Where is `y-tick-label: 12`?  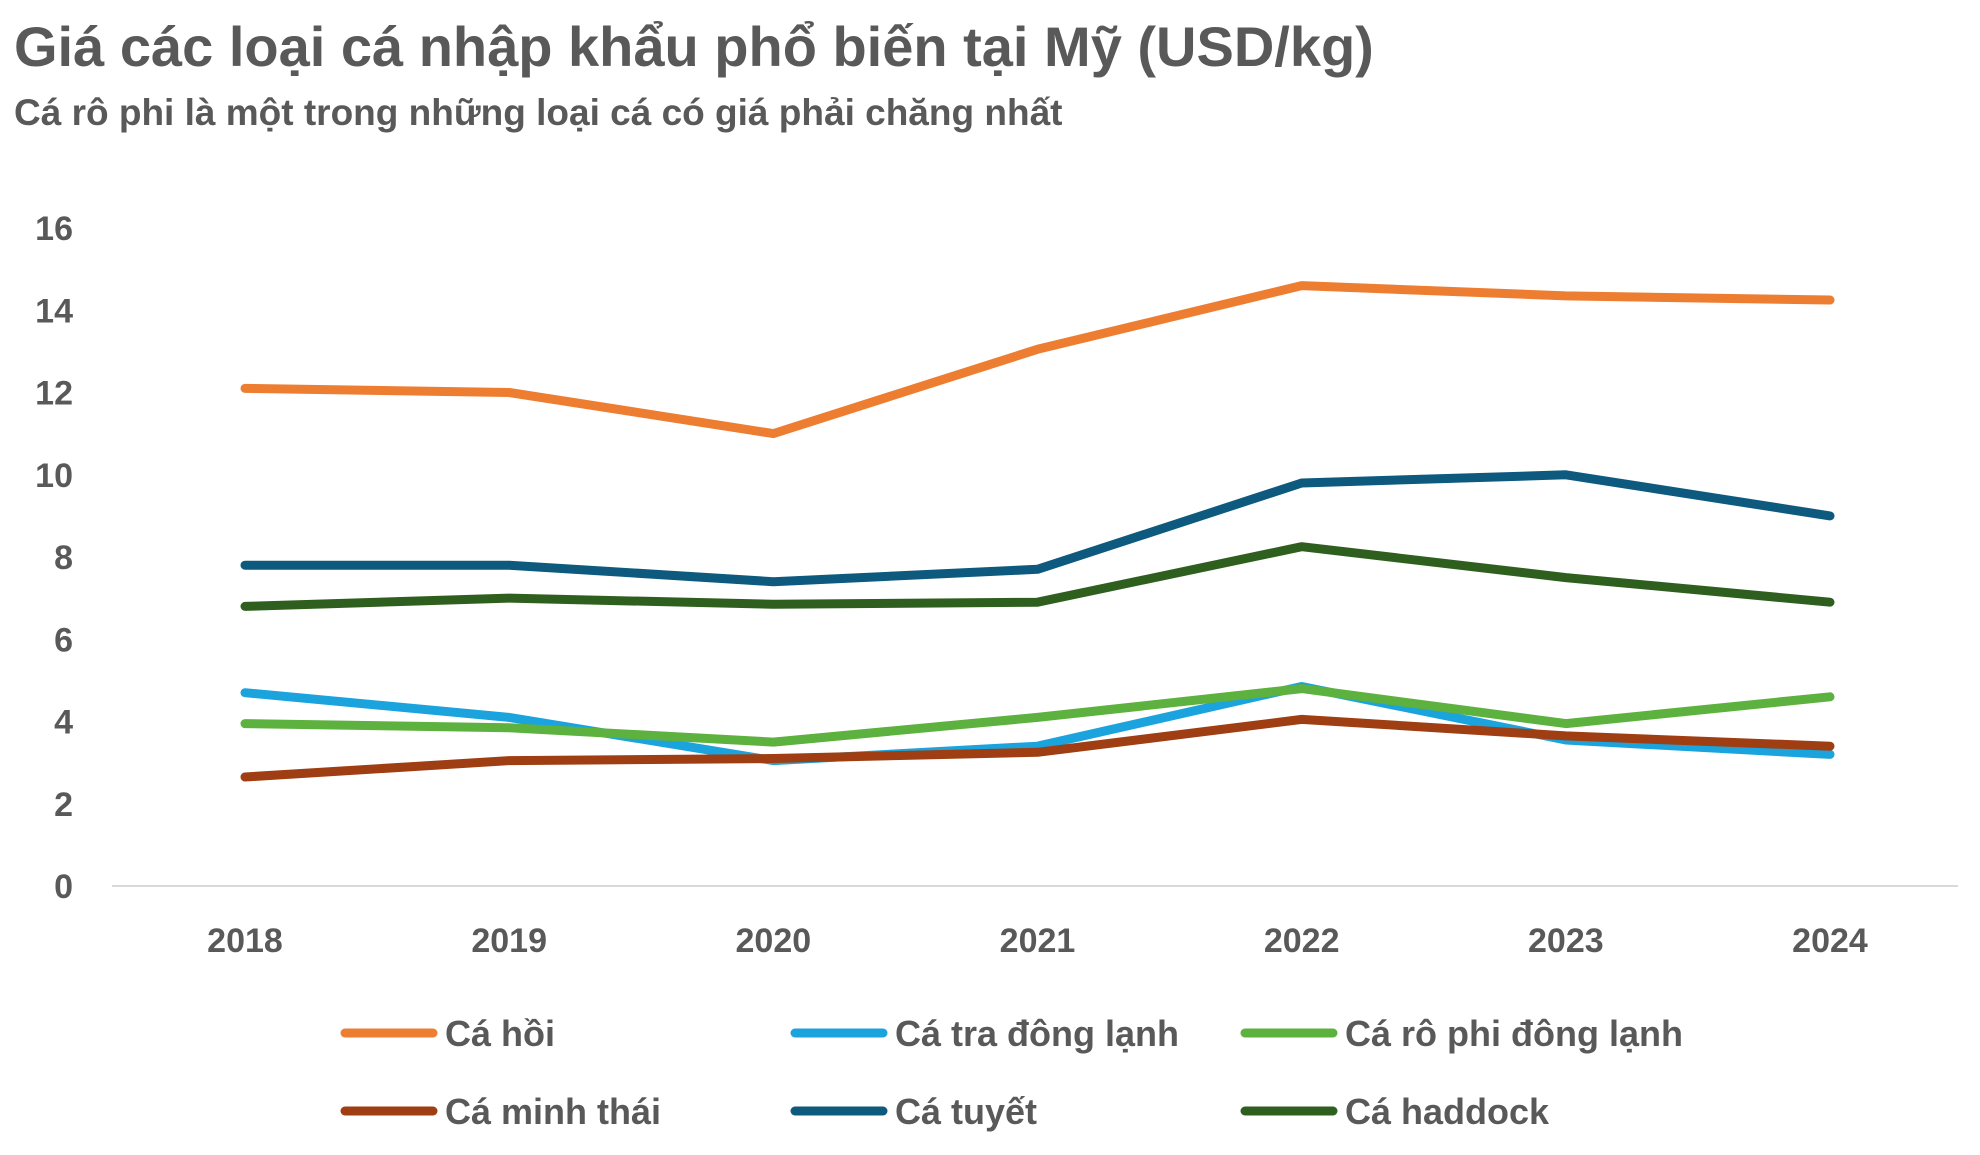
y-tick-label: 12 is located at coordinates (54, 394).